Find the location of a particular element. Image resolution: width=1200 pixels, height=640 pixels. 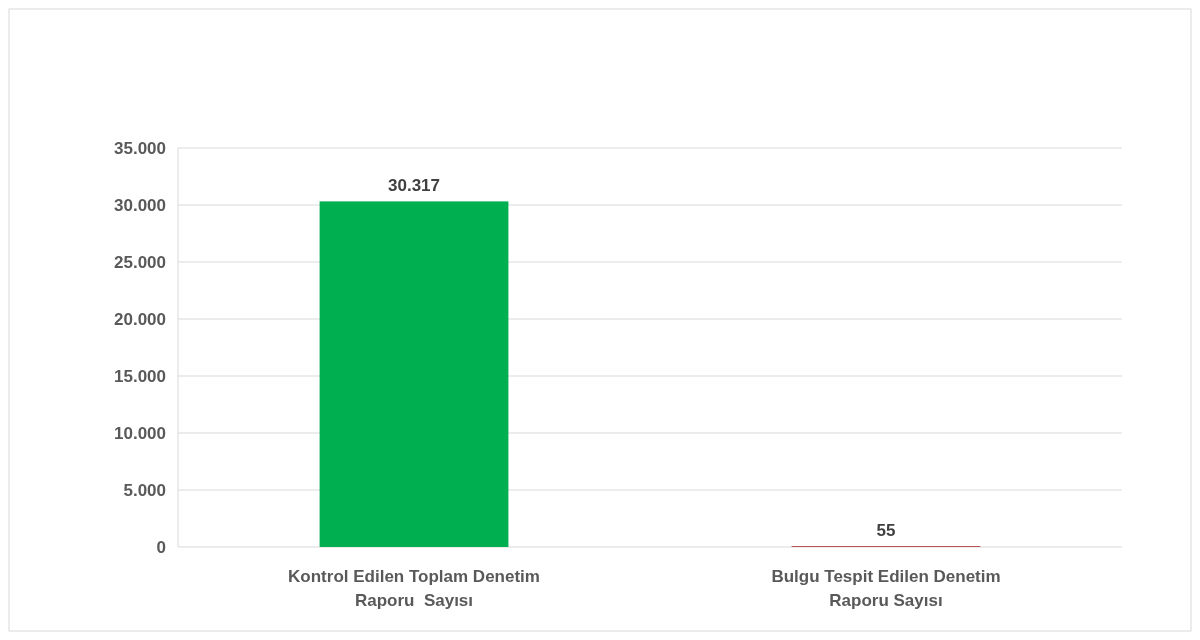

y-tick-label: 15.000 is located at coordinates (140, 376).